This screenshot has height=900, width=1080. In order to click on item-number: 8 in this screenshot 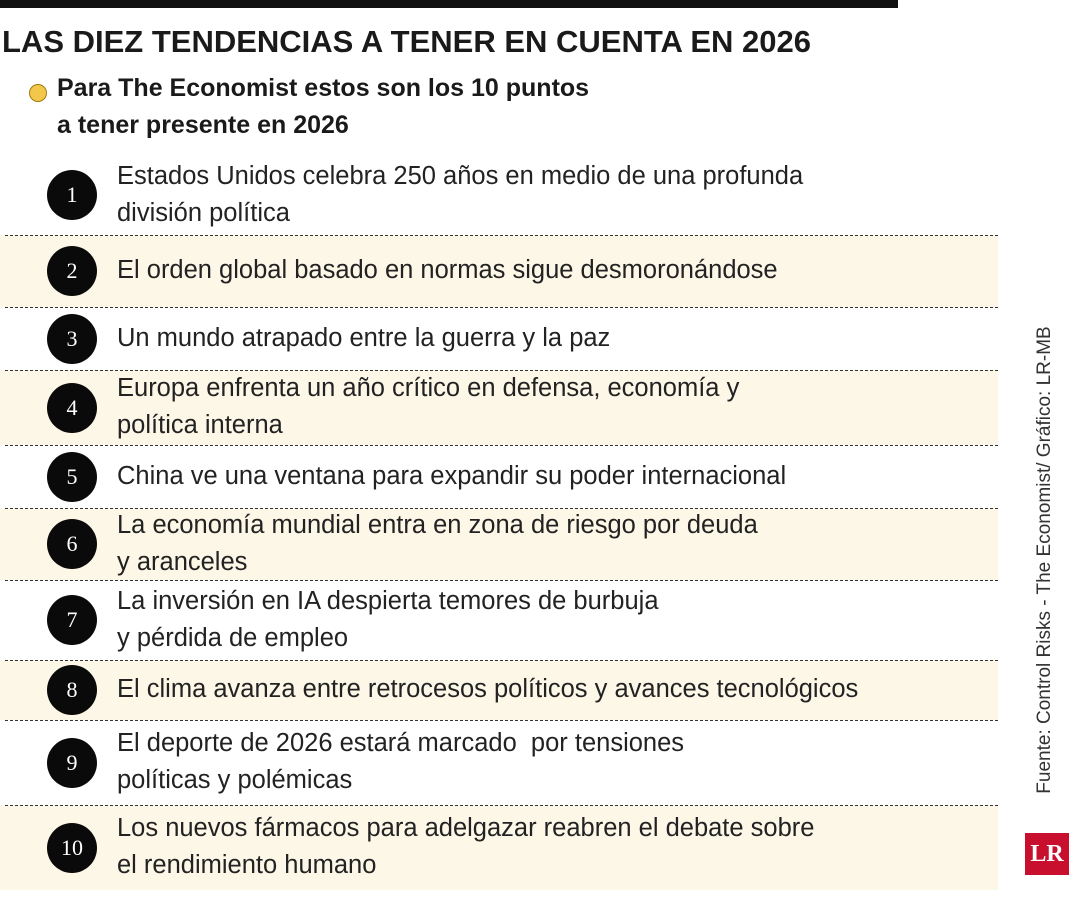, I will do `click(72, 690)`.